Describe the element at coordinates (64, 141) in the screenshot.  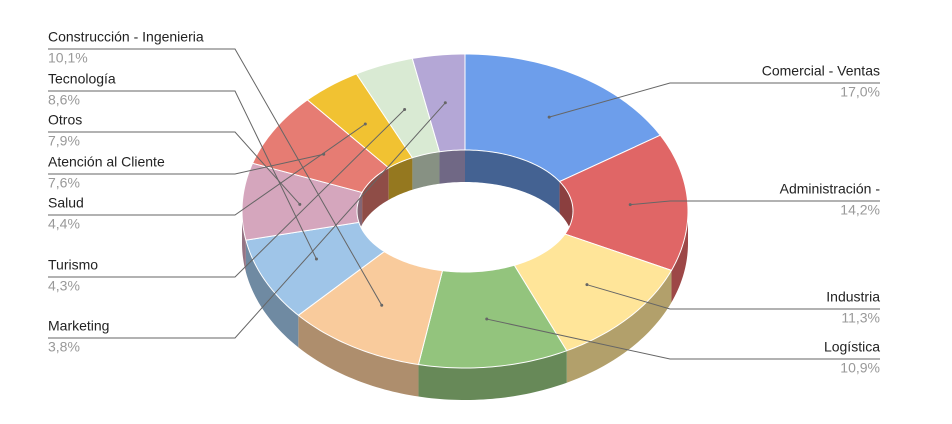
I see `label-value: 7,9%` at that location.